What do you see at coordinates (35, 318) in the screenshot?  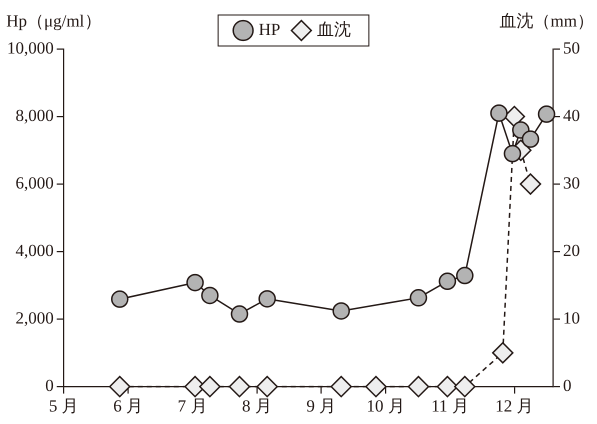 I see `y-tick-label: 2,000` at bounding box center [35, 318].